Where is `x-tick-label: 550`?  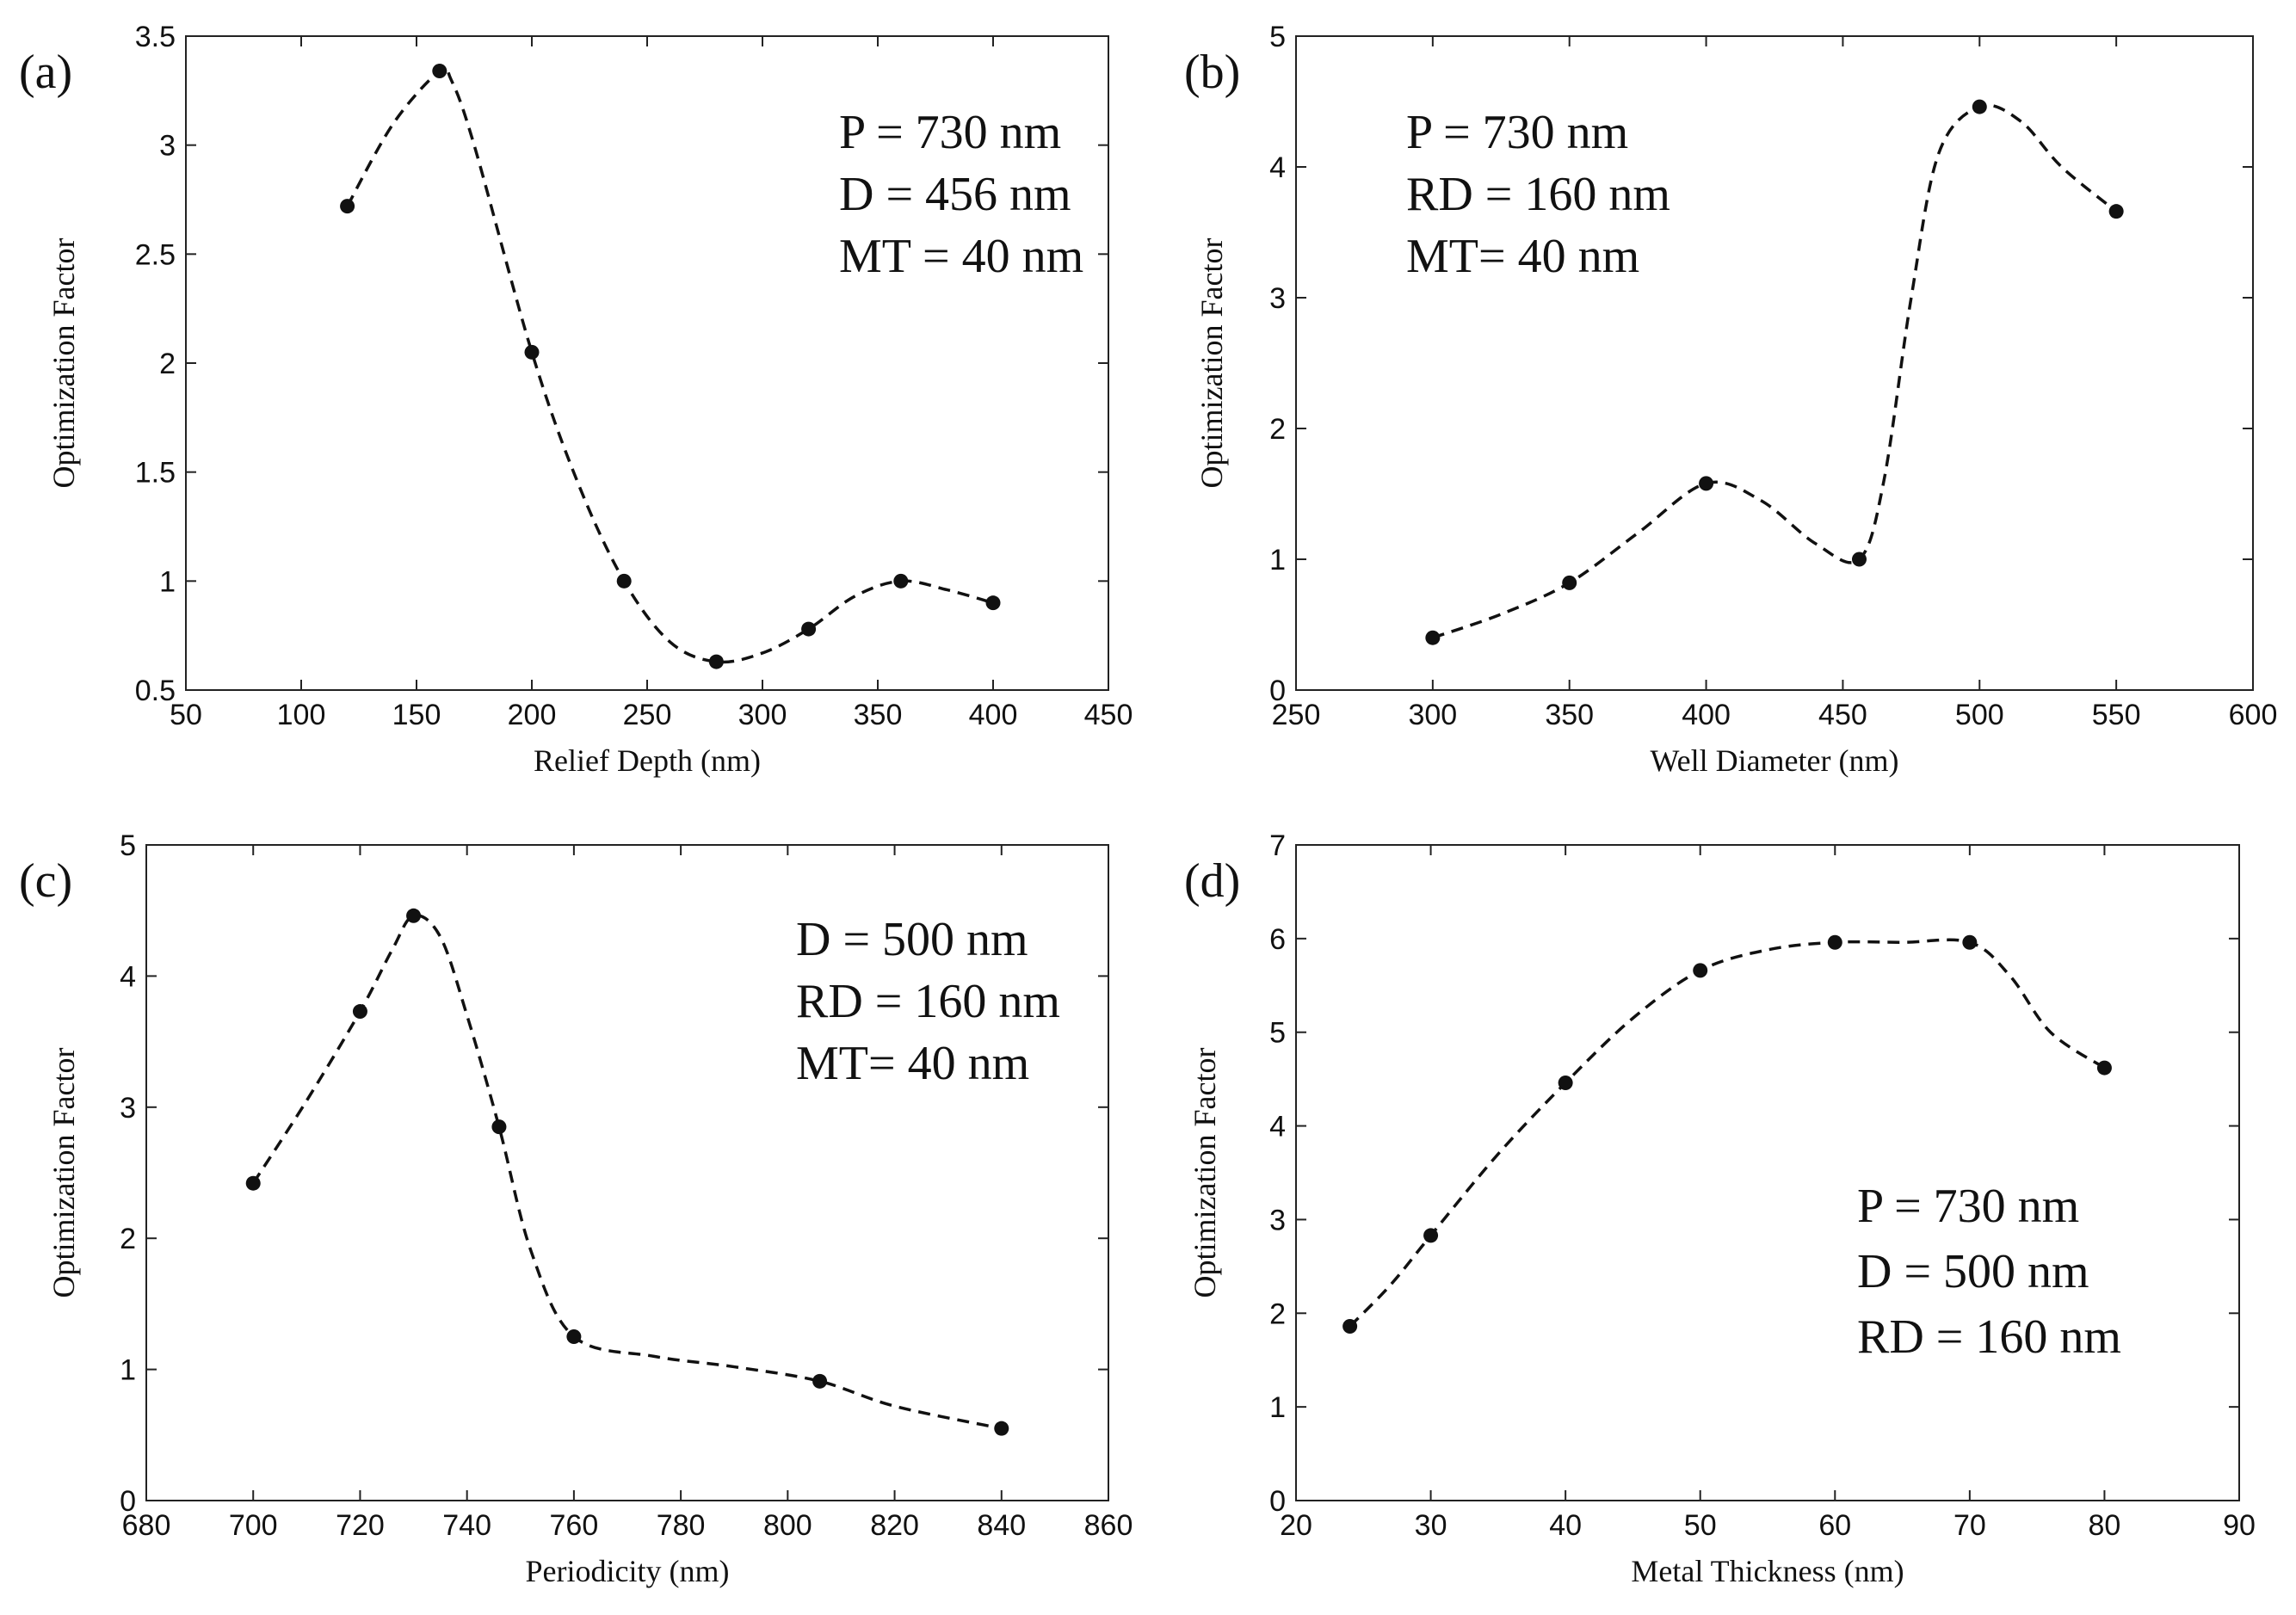 x-tick-label: 550 is located at coordinates (2116, 715).